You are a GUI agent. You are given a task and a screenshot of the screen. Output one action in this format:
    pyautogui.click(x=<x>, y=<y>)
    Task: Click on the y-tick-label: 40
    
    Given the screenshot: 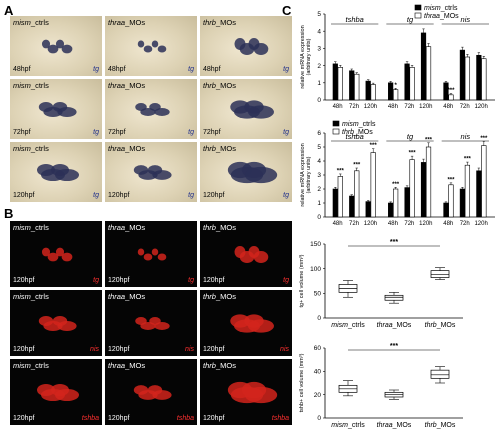 What is the action you would take?
    pyautogui.click(x=318, y=372)
    